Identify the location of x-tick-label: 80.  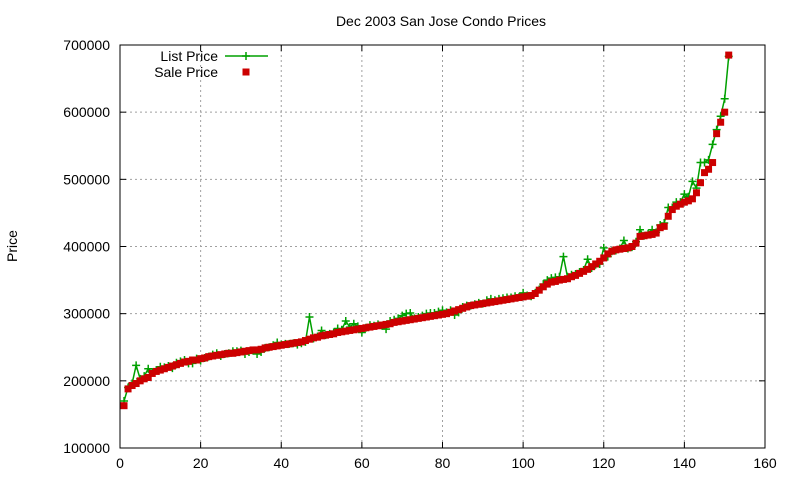
(443, 463).